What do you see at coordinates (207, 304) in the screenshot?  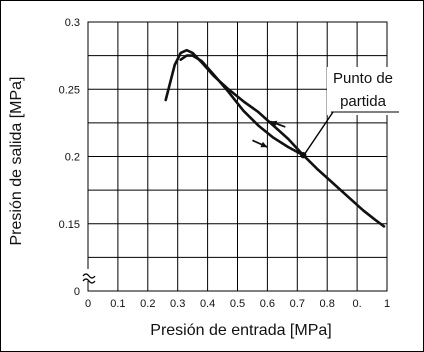 I see `x-tick-label: 0.4` at bounding box center [207, 304].